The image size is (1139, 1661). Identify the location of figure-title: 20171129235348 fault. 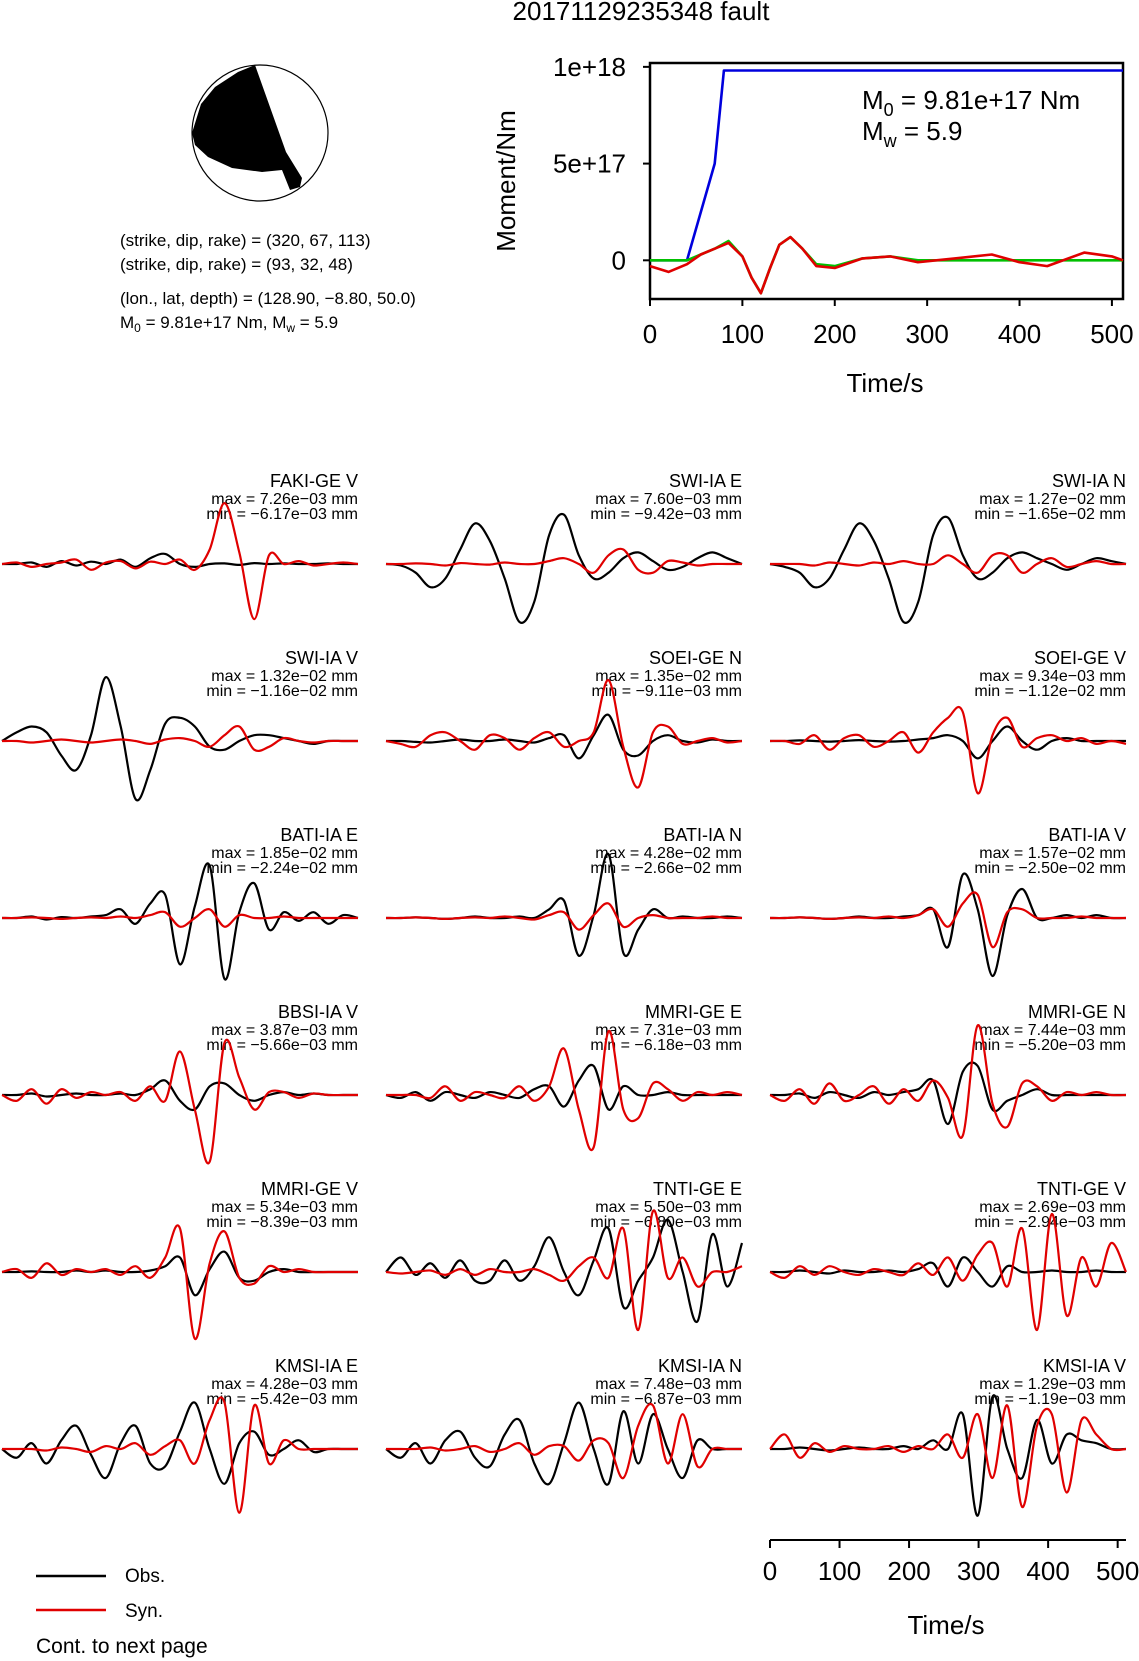
(642, 13).